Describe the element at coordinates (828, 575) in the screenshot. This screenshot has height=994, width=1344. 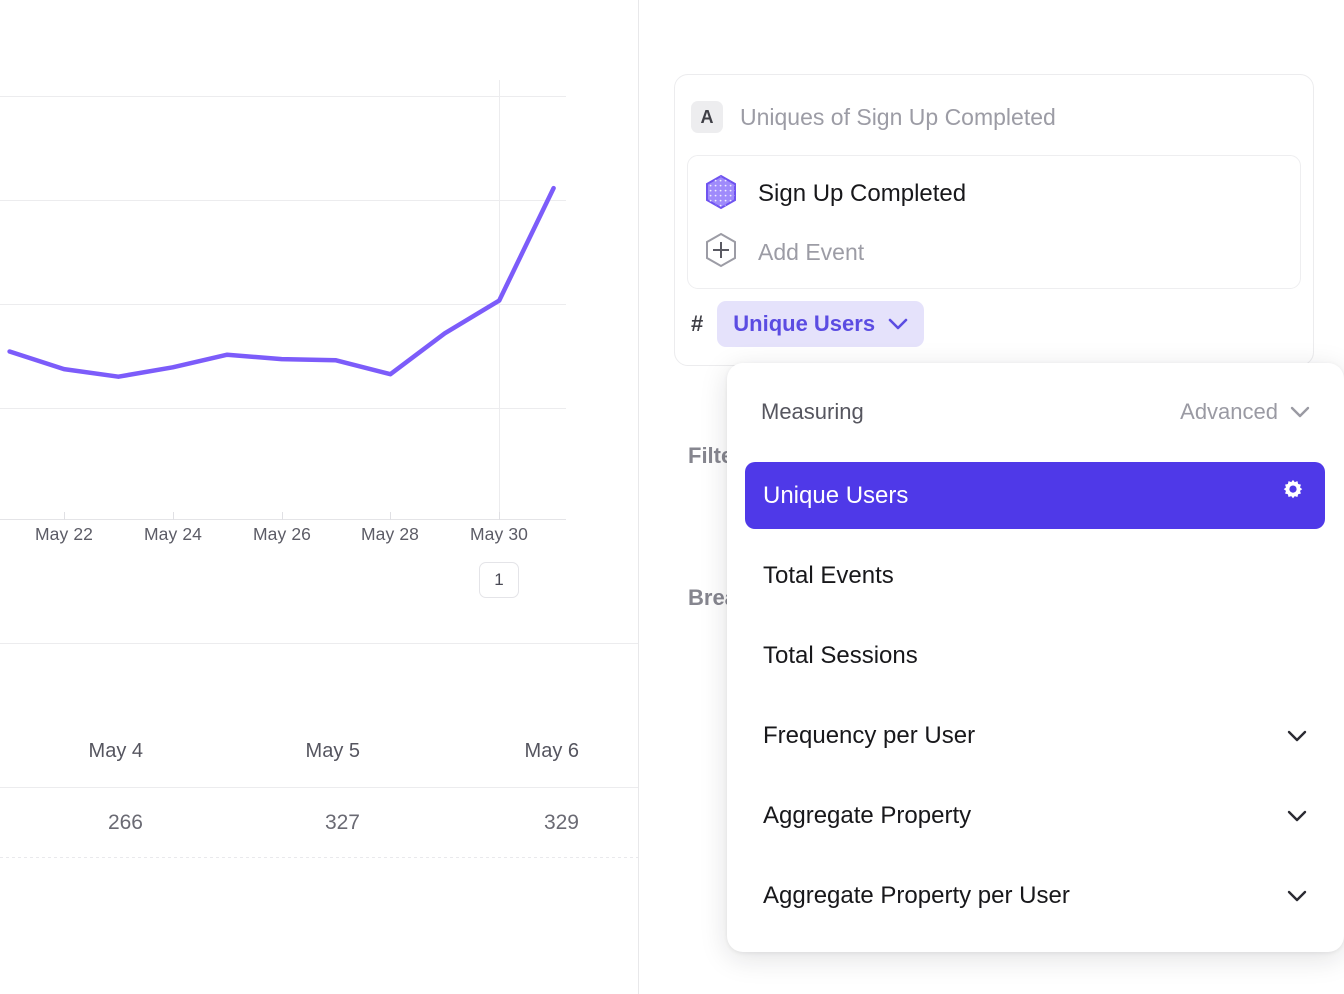
I see `dropdown-option-label: Total Events` at that location.